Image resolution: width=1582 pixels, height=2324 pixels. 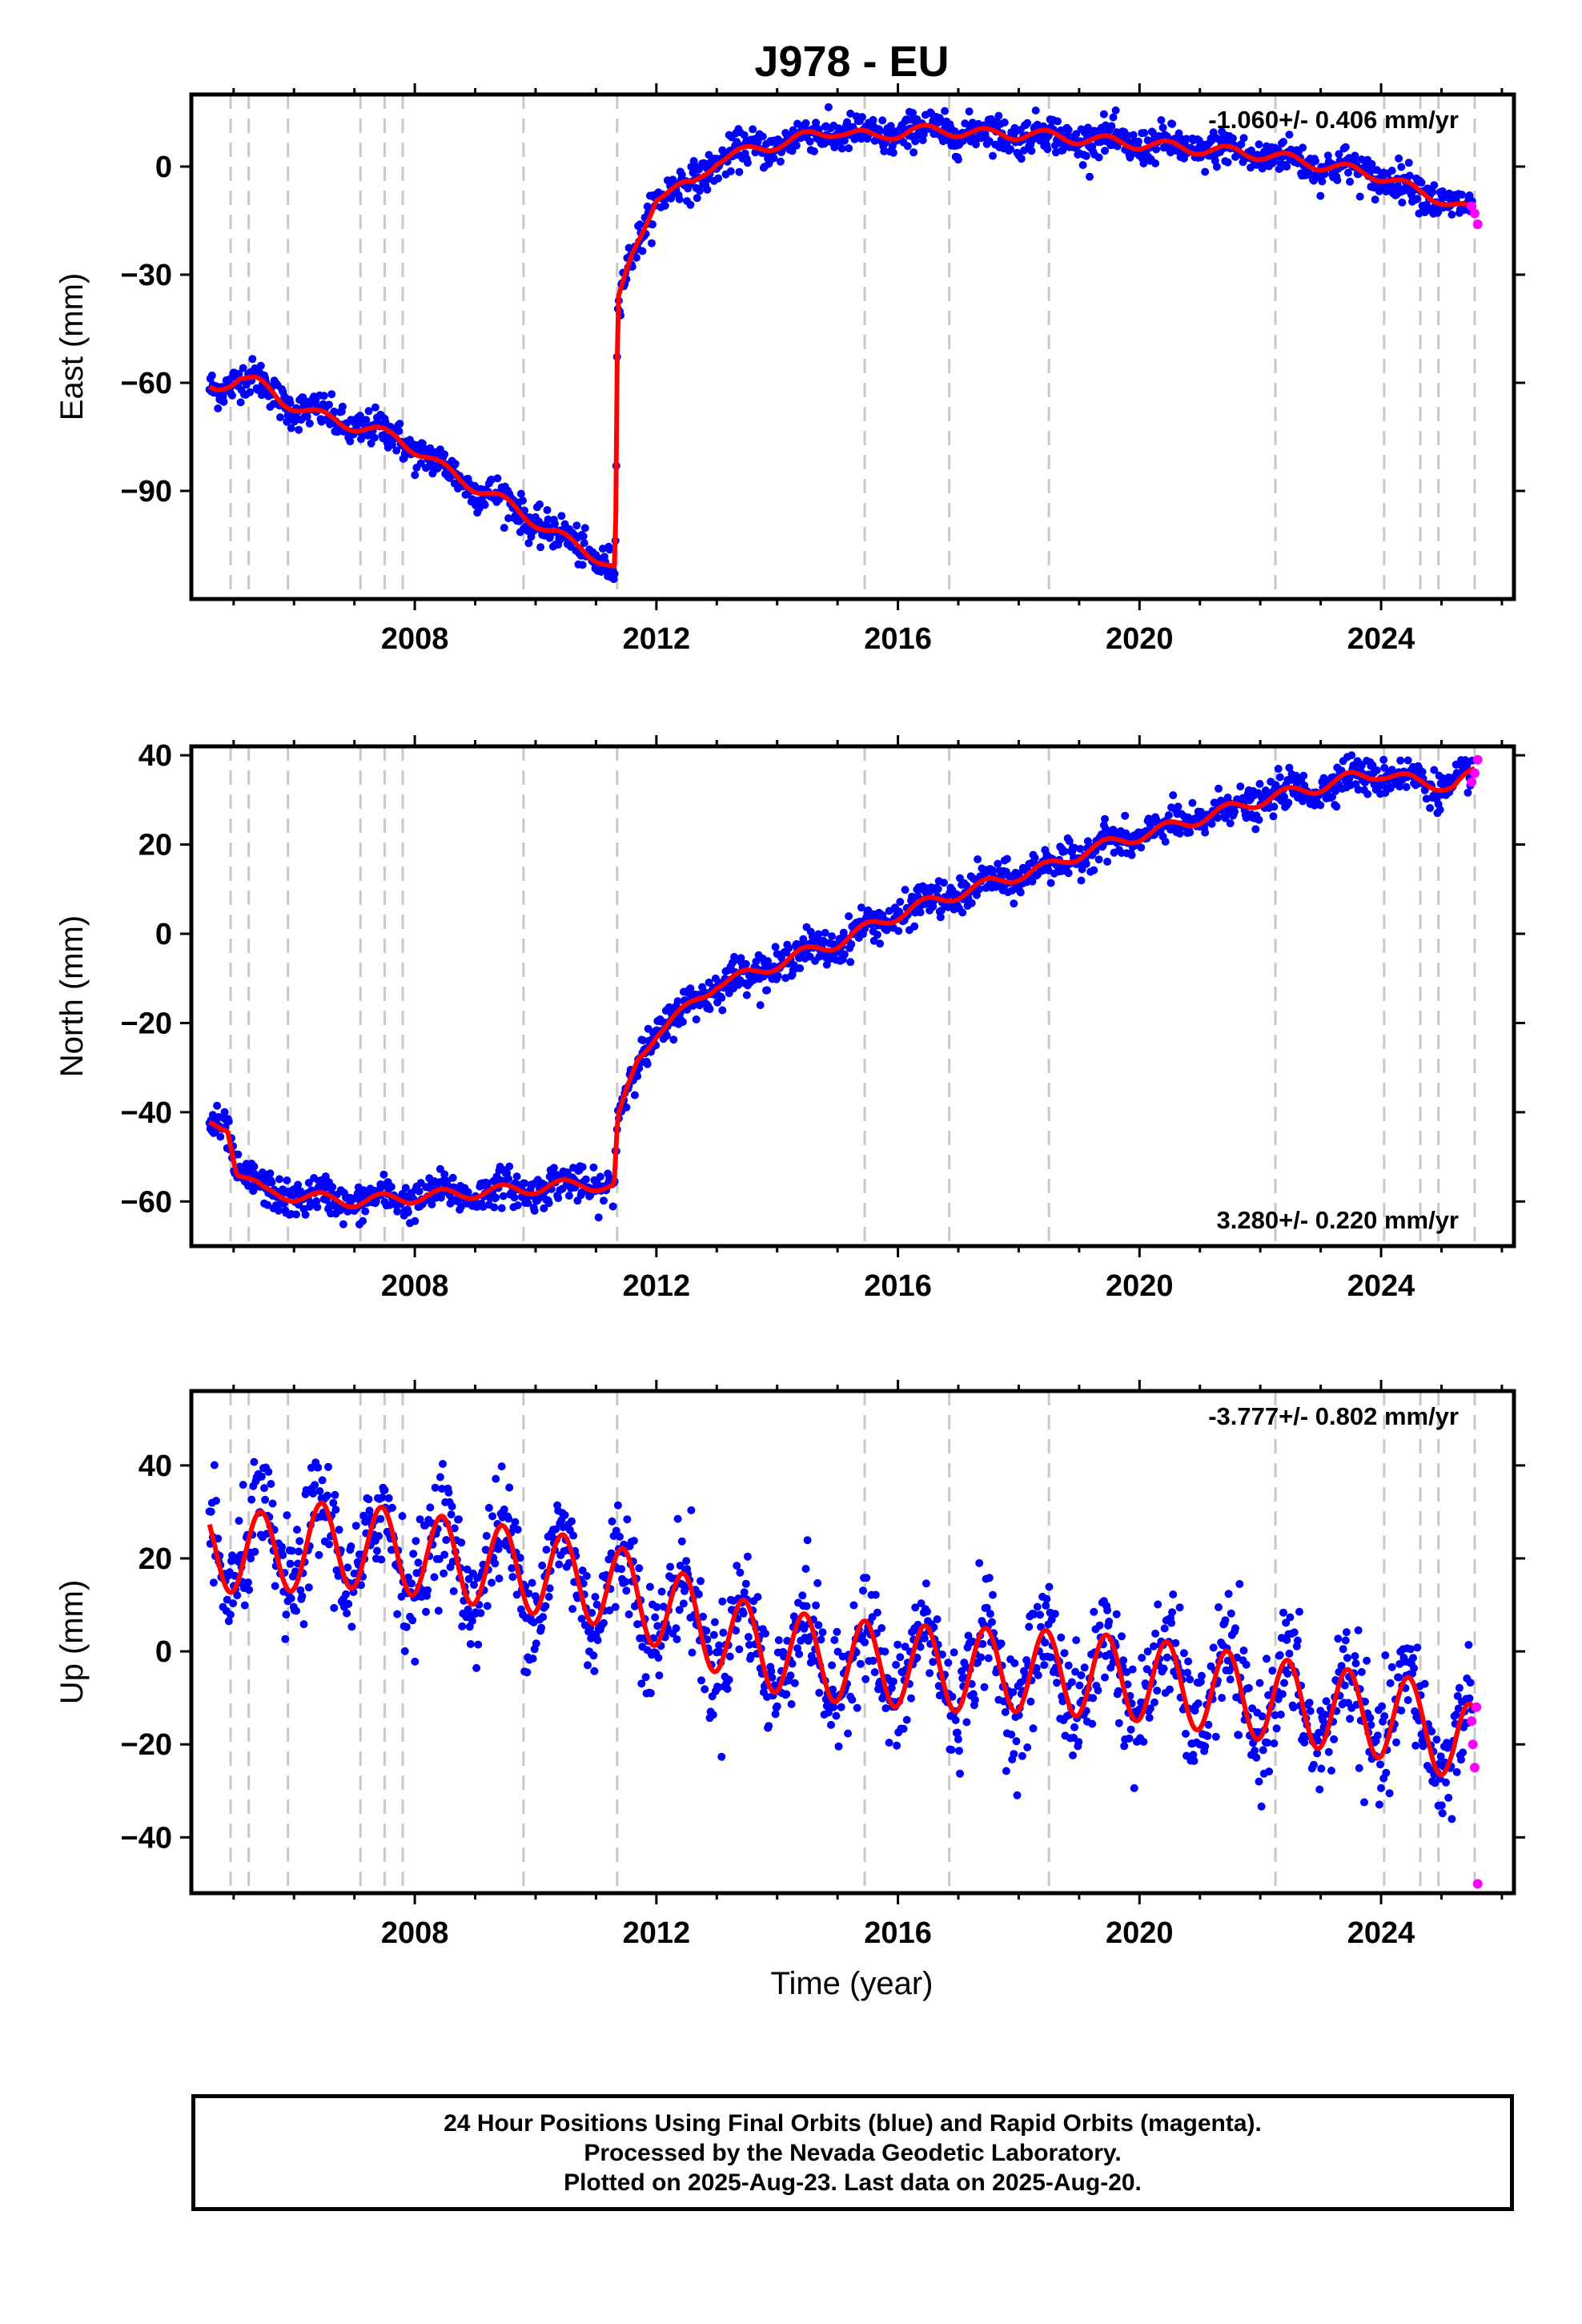 What do you see at coordinates (72, 346) in the screenshot?
I see `east-y-axis-title: East (mm)` at bounding box center [72, 346].